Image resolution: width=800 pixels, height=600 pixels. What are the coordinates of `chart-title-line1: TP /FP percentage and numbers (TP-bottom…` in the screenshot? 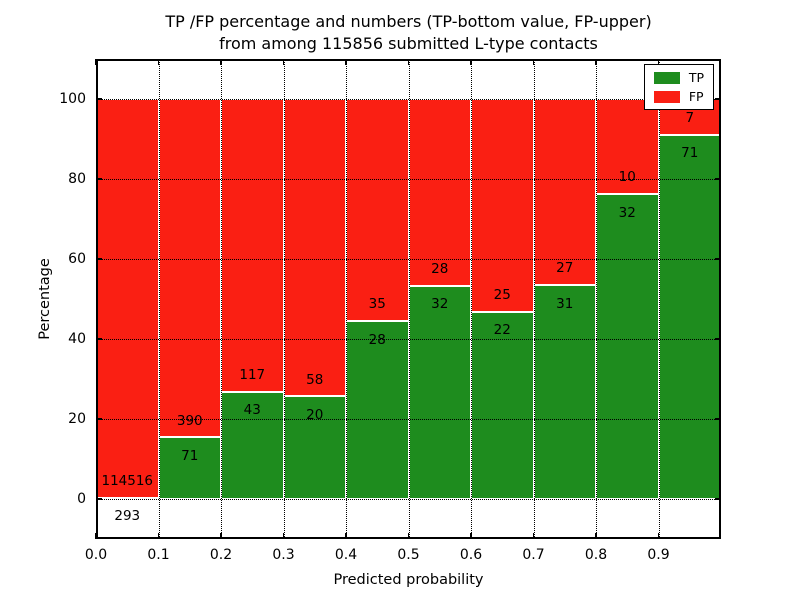 It's located at (408, 21).